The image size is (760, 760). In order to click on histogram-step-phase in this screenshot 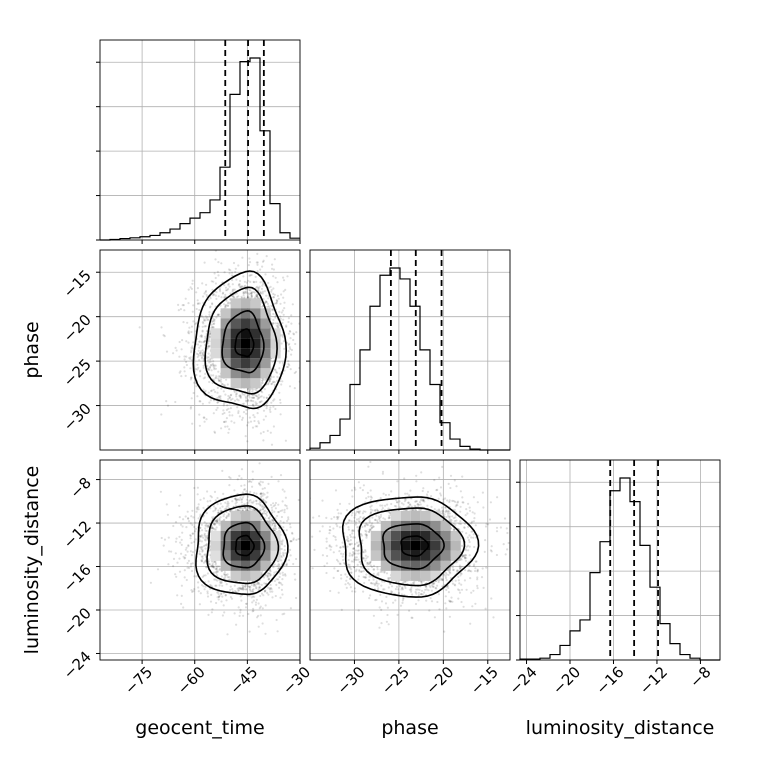, I will do `click(409, 359)`.